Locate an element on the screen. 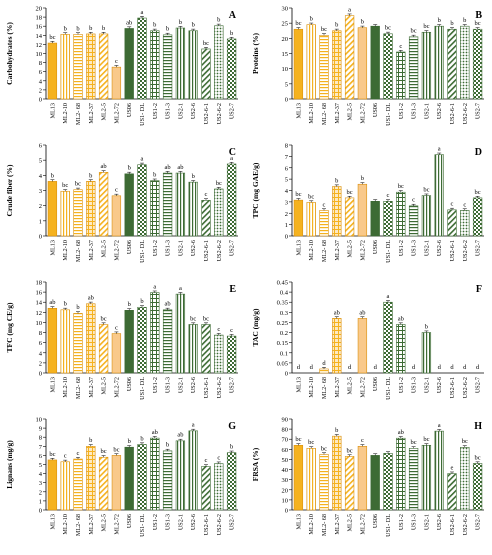 The width and height of the screenshot is (492, 555). y-tick-label: 2 is located at coordinates (40, 363).